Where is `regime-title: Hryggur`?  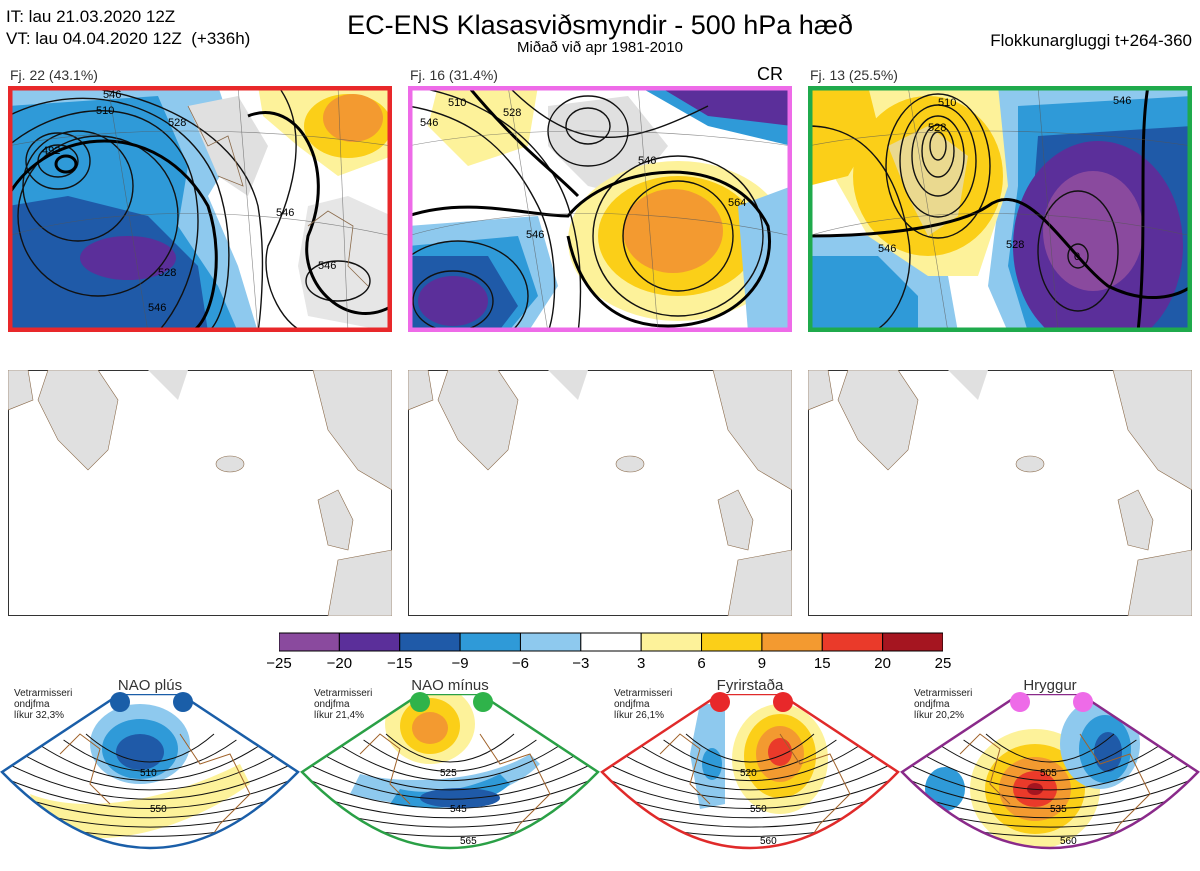 regime-title: Hryggur is located at coordinates (1050, 685).